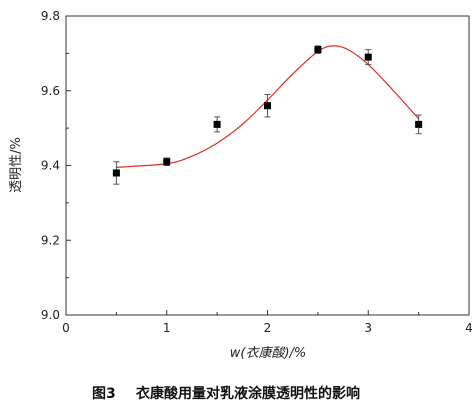  Describe the element at coordinates (268, 353) in the screenshot. I see `x-axis-title: w(衣康酸)/%` at that location.